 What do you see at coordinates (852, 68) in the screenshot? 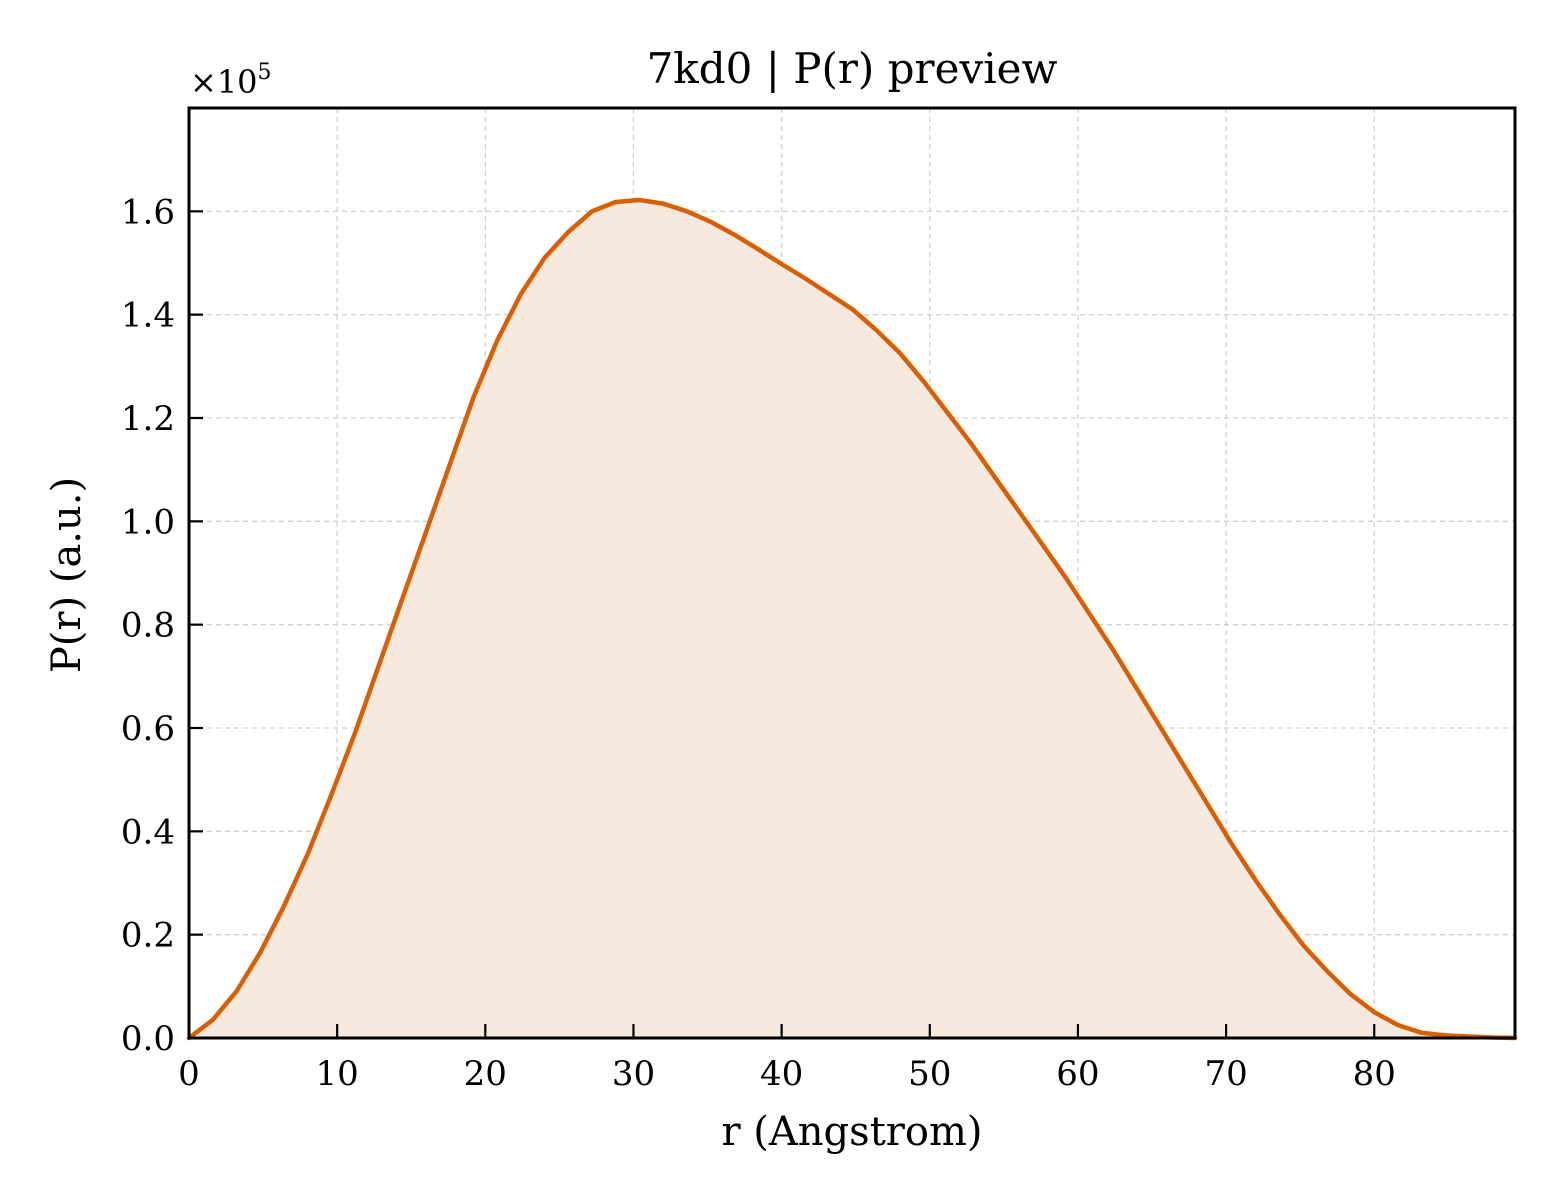
I see `chart-title: 7kd0 | P(r) preview` at bounding box center [852, 68].